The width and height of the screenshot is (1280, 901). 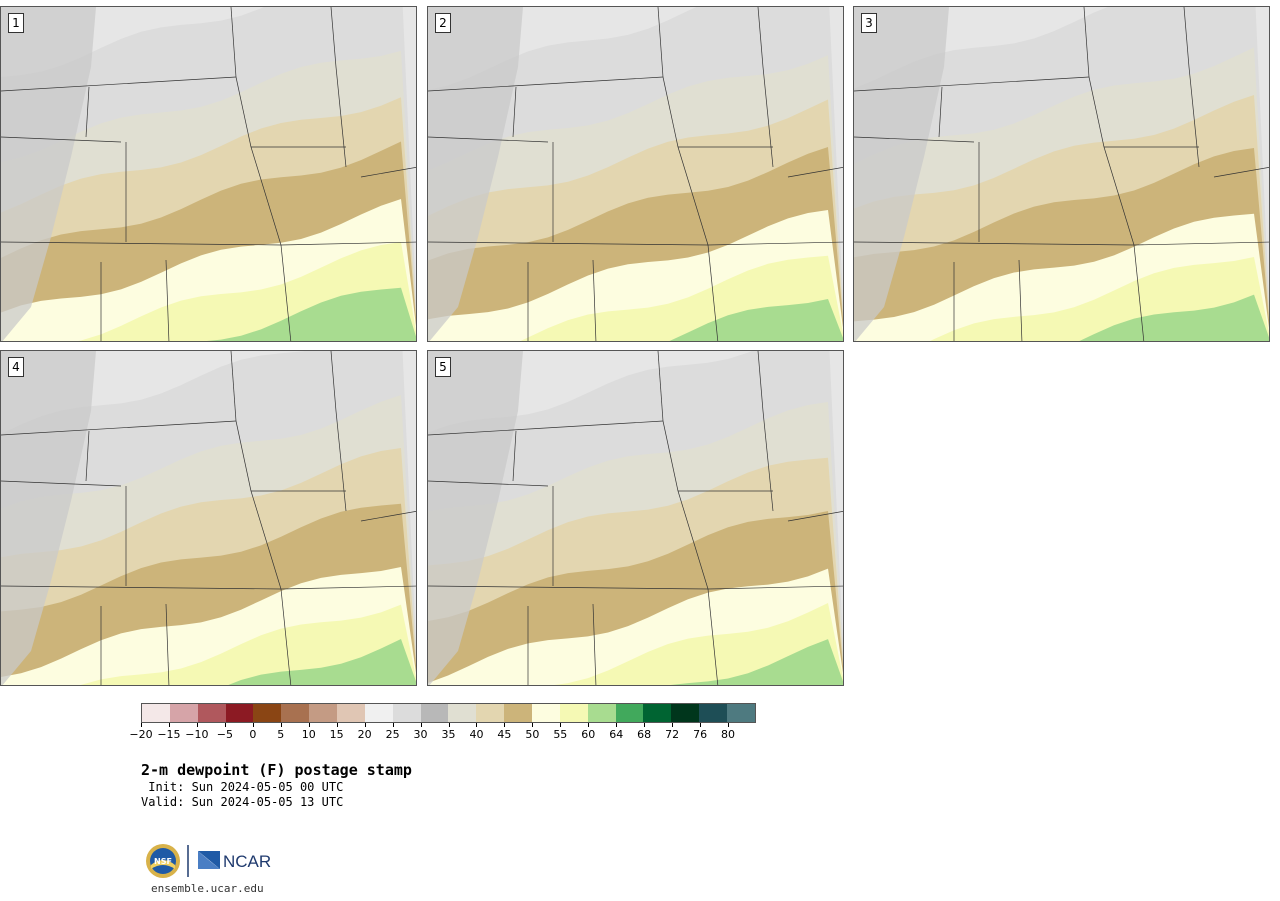 What do you see at coordinates (443, 367) in the screenshot?
I see `panel-number: 5` at bounding box center [443, 367].